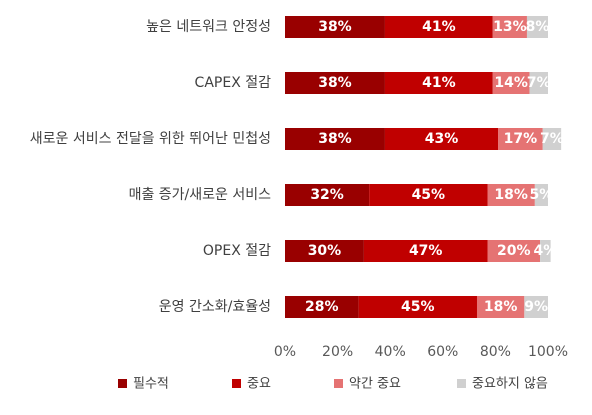  Describe the element at coordinates (150, 139) in the screenshot. I see `category-label: 새로운 서비스 전달을 위한 뛰어난 민첩성` at that location.